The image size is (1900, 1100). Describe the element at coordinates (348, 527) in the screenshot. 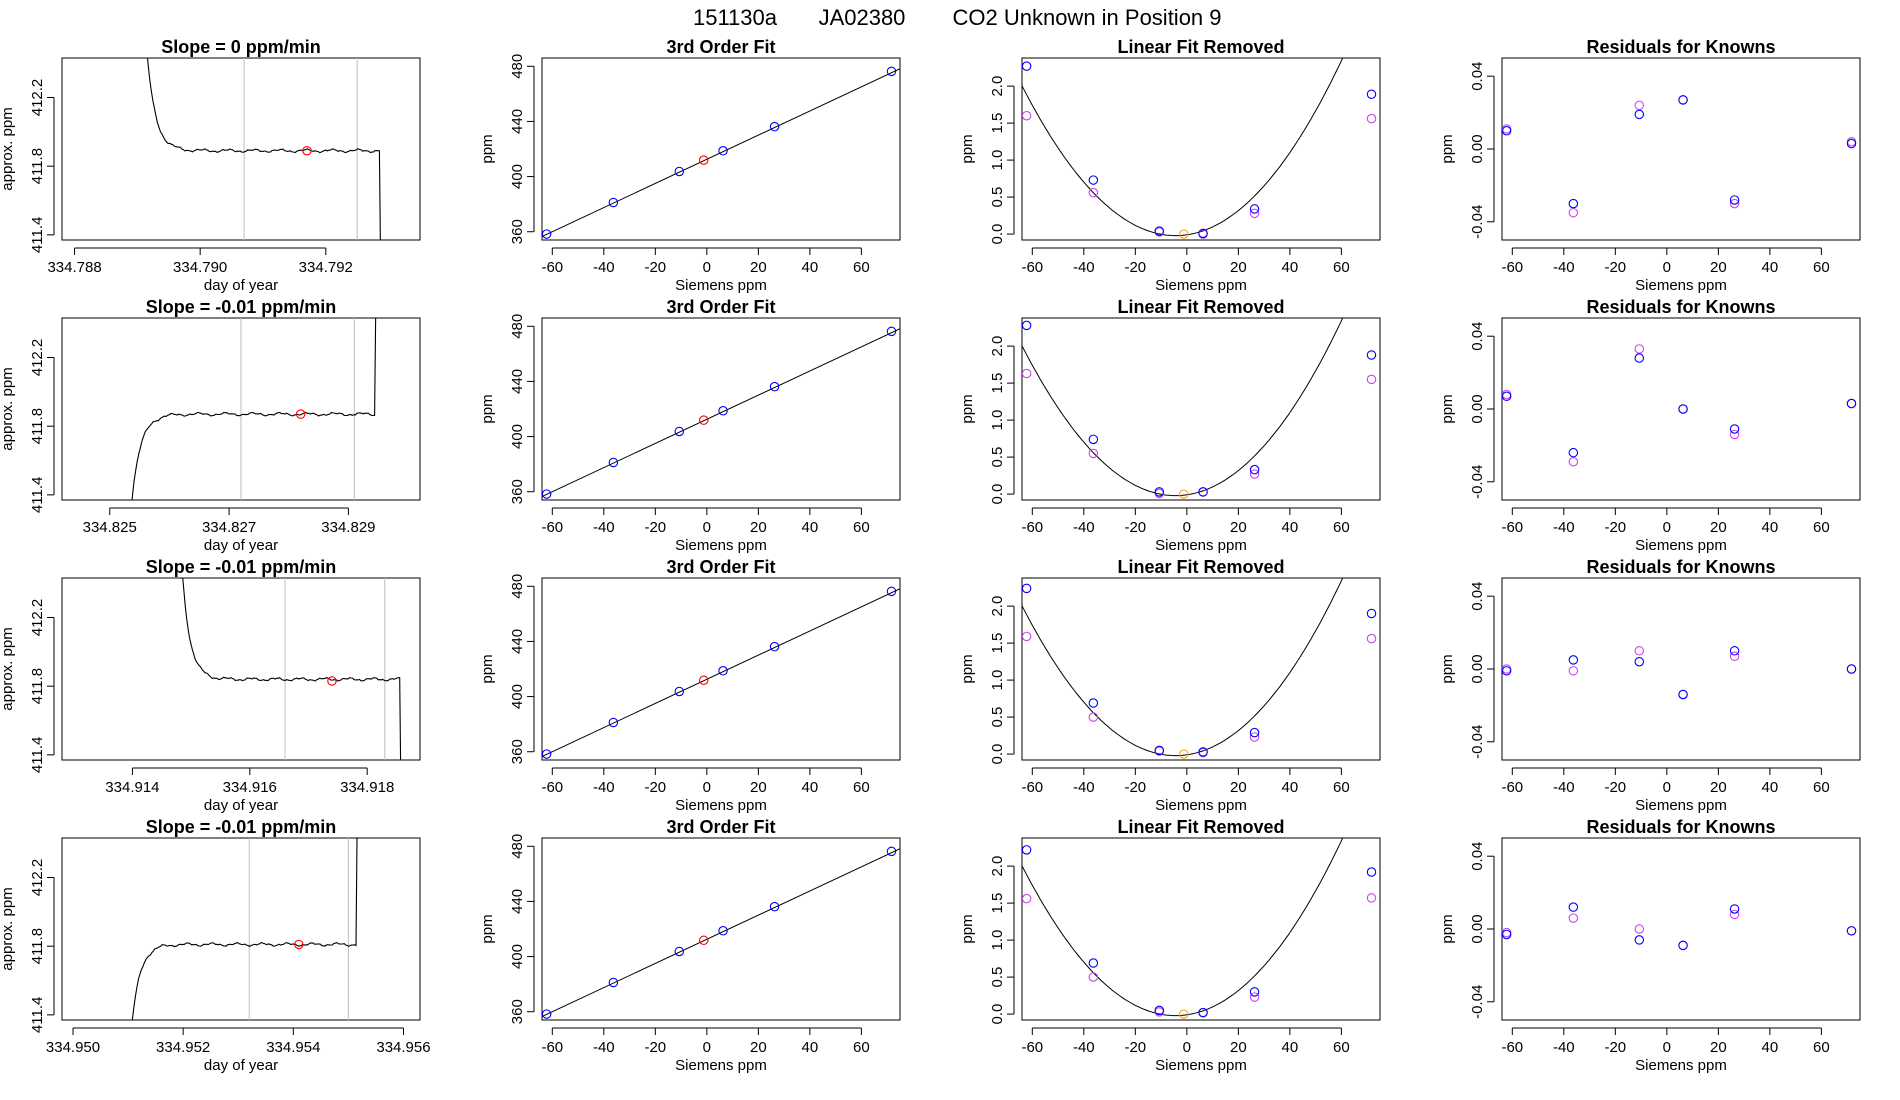

I see `x-tick-label: 334.829` at that location.